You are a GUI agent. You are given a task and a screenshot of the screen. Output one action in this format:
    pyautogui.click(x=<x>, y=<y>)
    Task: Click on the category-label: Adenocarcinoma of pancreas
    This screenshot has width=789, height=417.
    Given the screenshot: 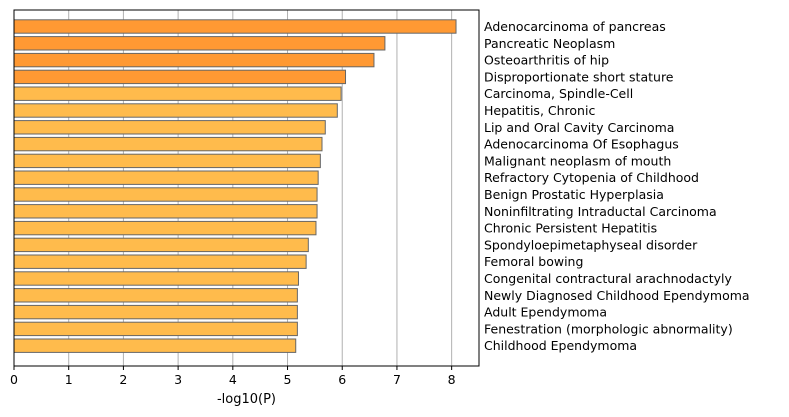 What is the action you would take?
    pyautogui.click(x=575, y=26)
    